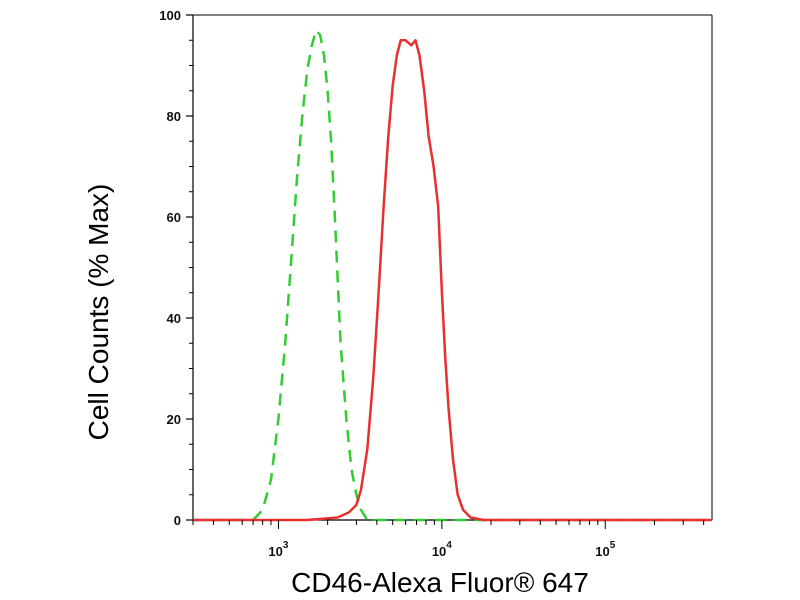  Describe the element at coordinates (605, 549) in the screenshot. I see `x-tick-label: 10⁵` at that location.